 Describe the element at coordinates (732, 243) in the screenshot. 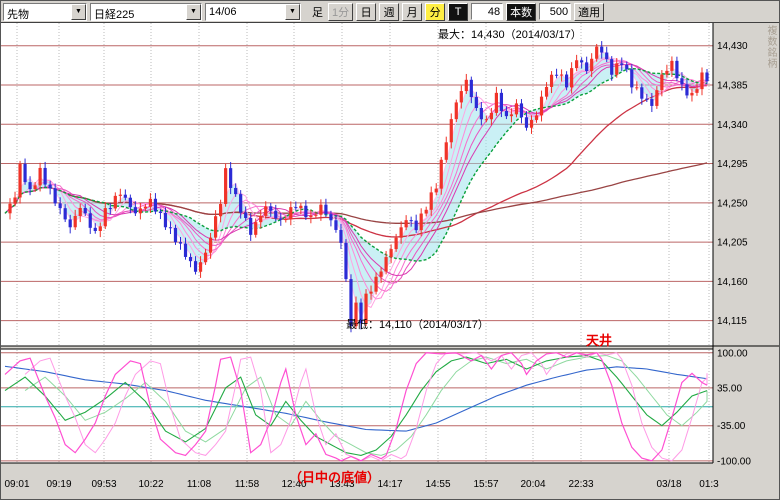

I see `svg-text: 14,205` at that location.